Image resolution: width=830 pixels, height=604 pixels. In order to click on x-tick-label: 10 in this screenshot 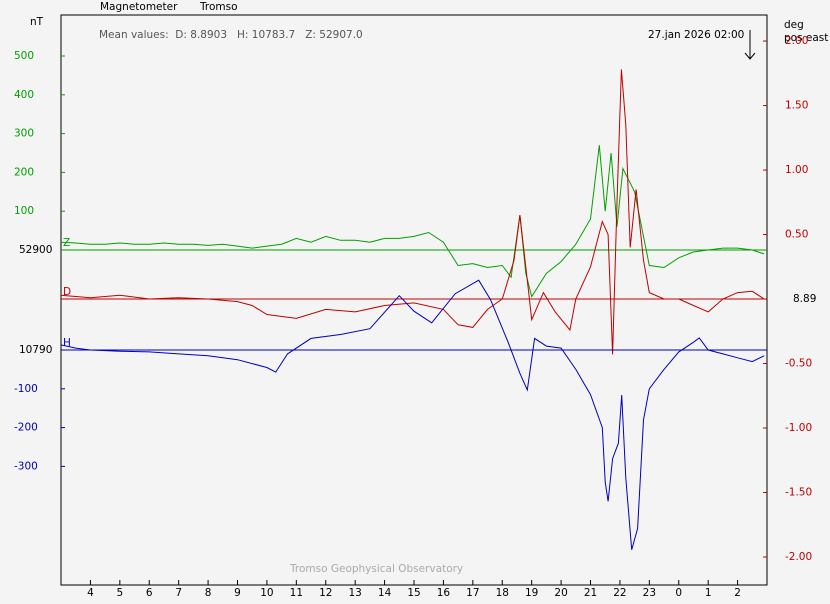, I will do `click(266, 593)`.